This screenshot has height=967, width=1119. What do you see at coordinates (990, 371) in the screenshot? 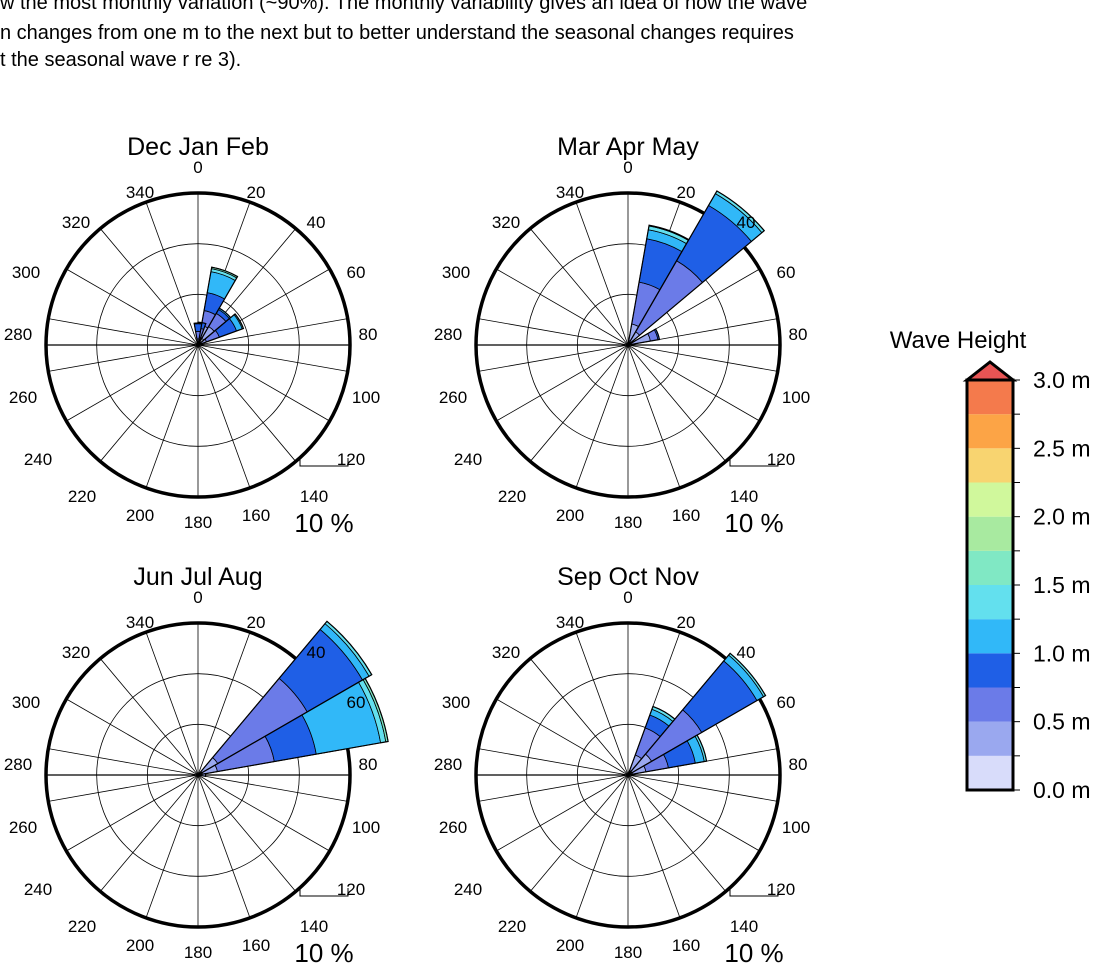
I see `legend-overflow-arrow` at bounding box center [990, 371].